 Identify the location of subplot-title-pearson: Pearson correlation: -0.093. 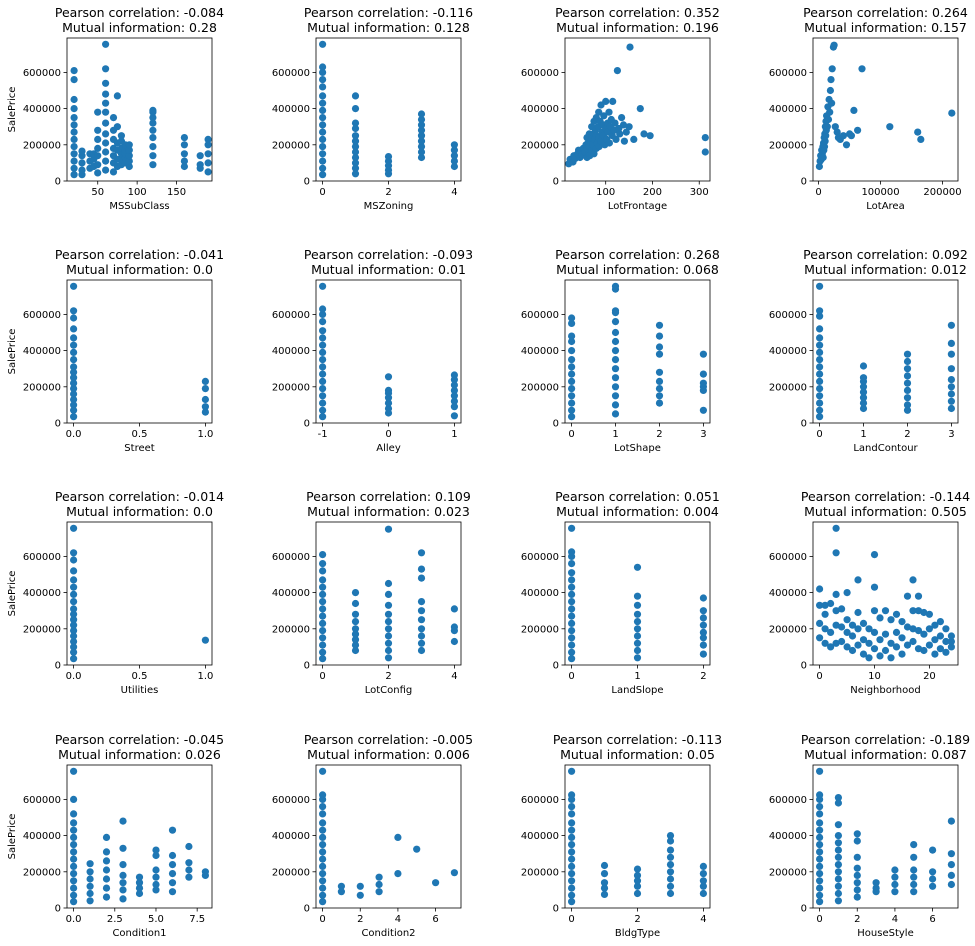
(388, 254).